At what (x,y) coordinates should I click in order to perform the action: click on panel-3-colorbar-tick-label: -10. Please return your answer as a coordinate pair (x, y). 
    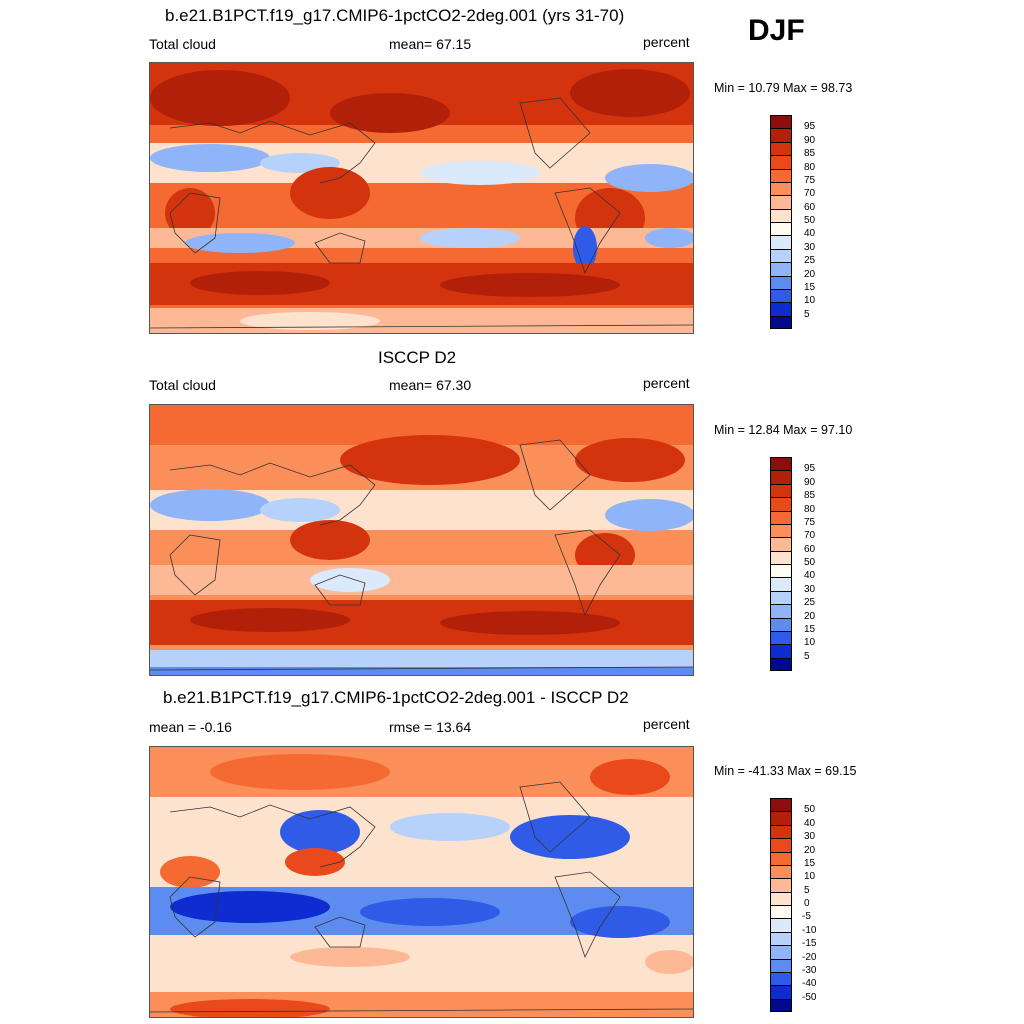
    Looking at the image, I should click on (809, 930).